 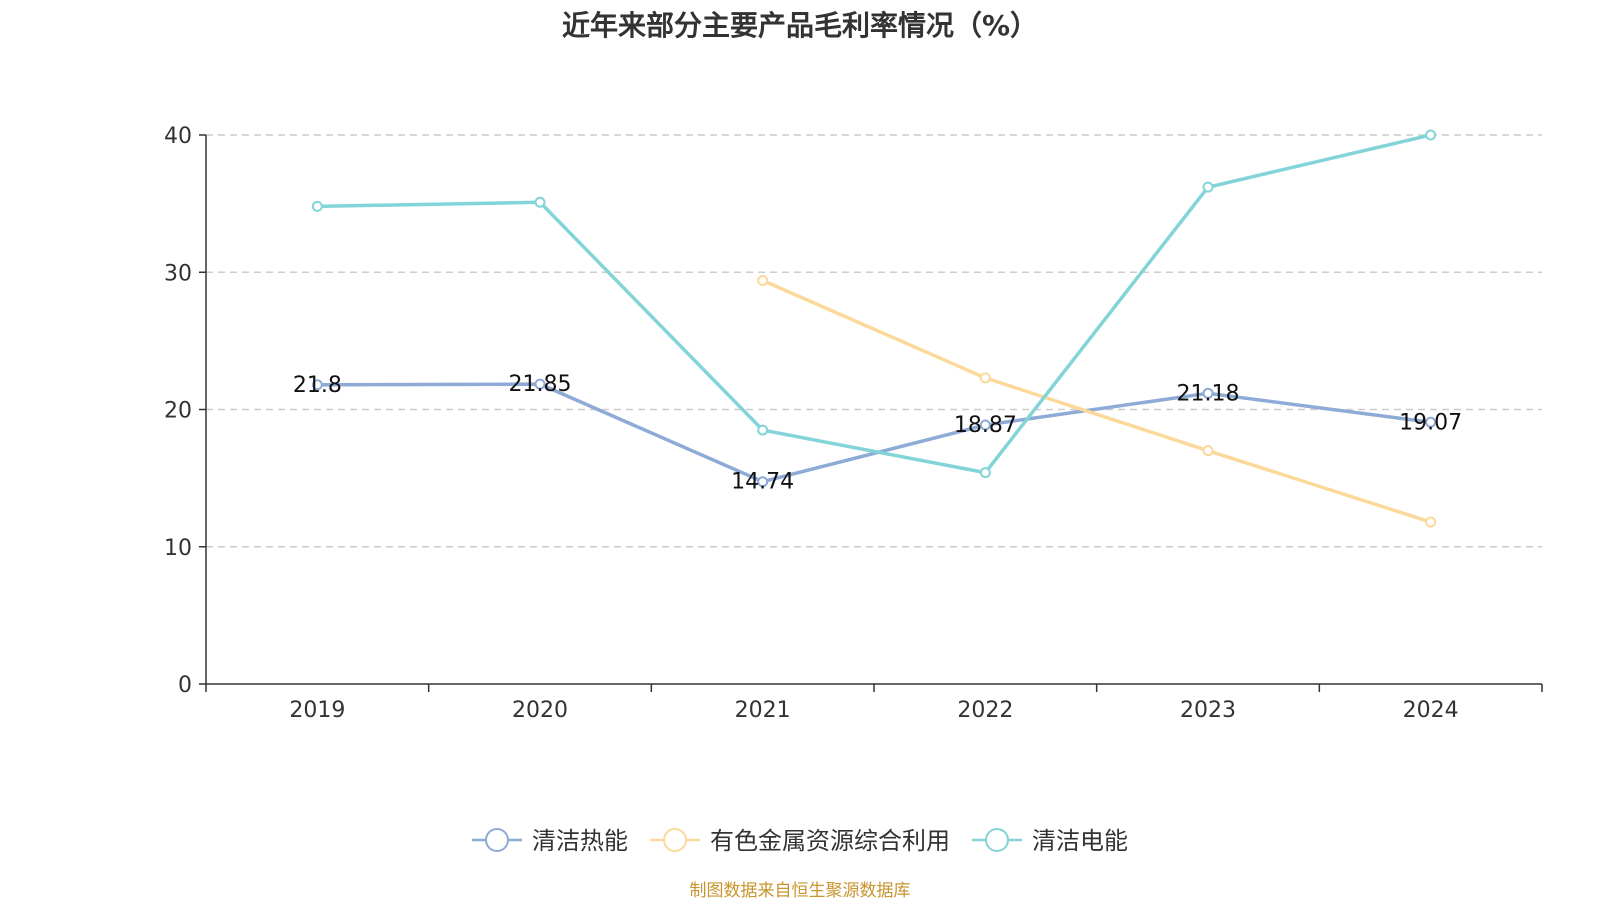 I want to click on legend-label: 清洁热能, so click(x=580, y=841).